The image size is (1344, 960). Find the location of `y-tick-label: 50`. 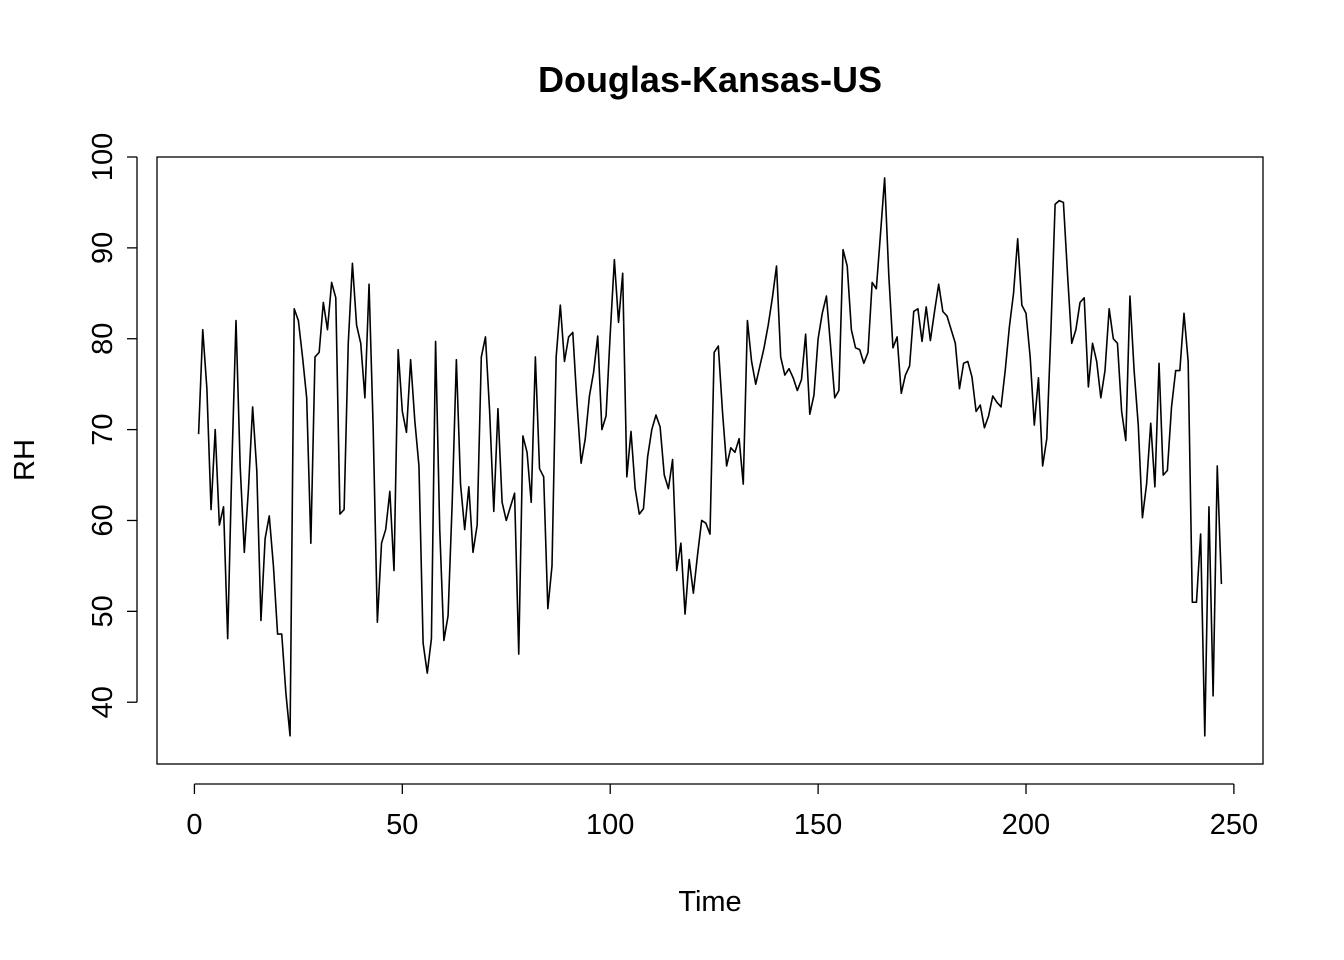

y-tick-label: 50 is located at coordinates (103, 611).